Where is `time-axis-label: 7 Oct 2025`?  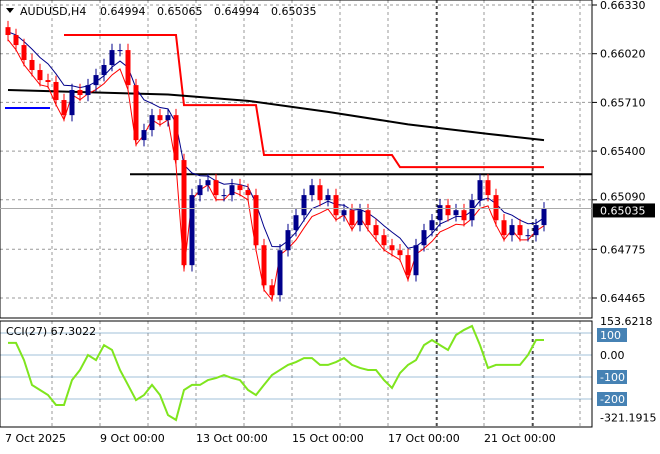
time-axis-label: 7 Oct 2025 is located at coordinates (35, 438).